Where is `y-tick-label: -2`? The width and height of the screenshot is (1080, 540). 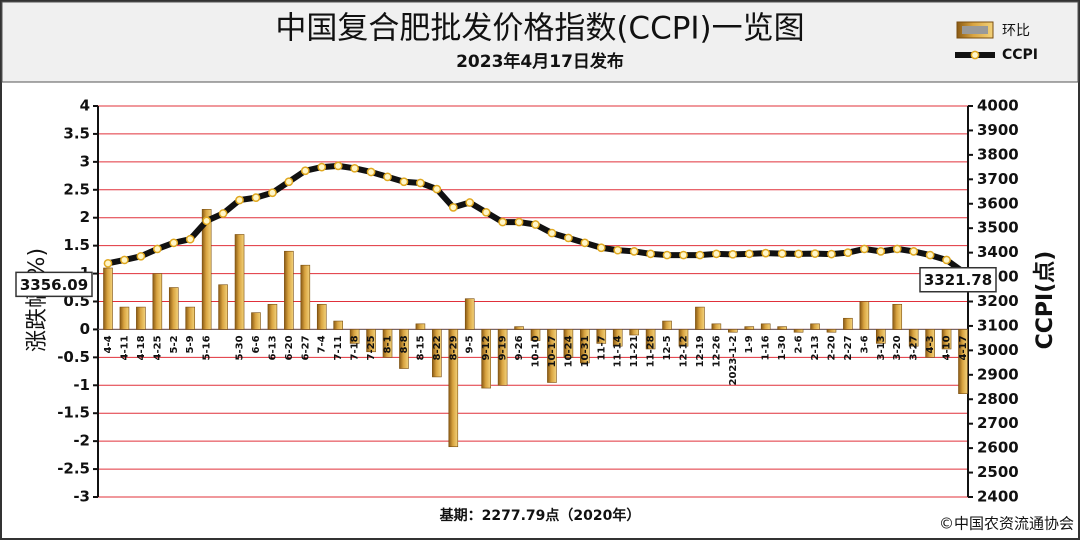
y-tick-label: -2 is located at coordinates (81, 441).